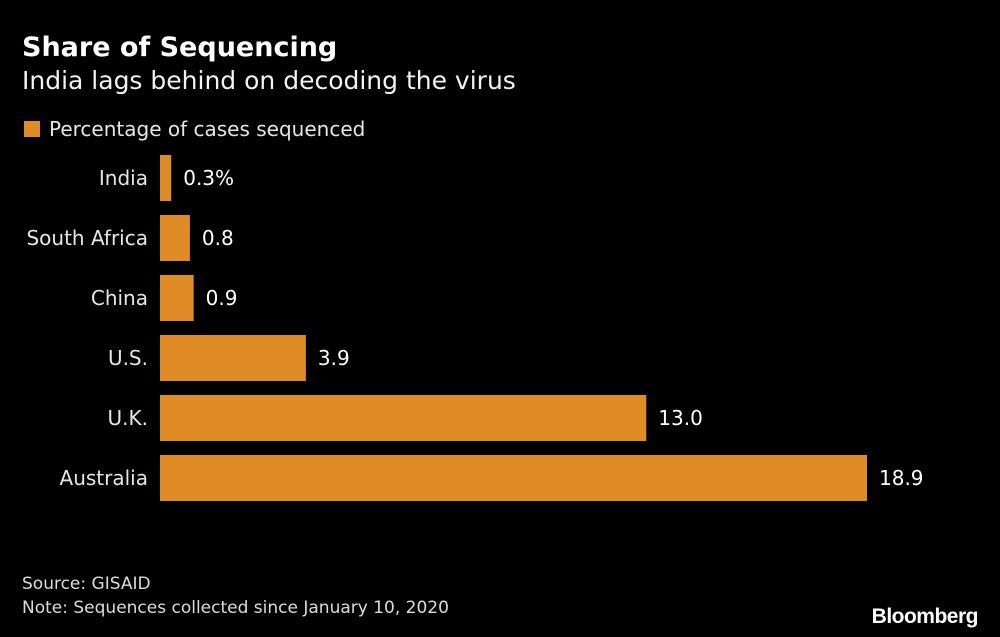 This screenshot has width=1000, height=637. Describe the element at coordinates (180, 47) in the screenshot. I see `chart-title: Share of Sequencing` at that location.